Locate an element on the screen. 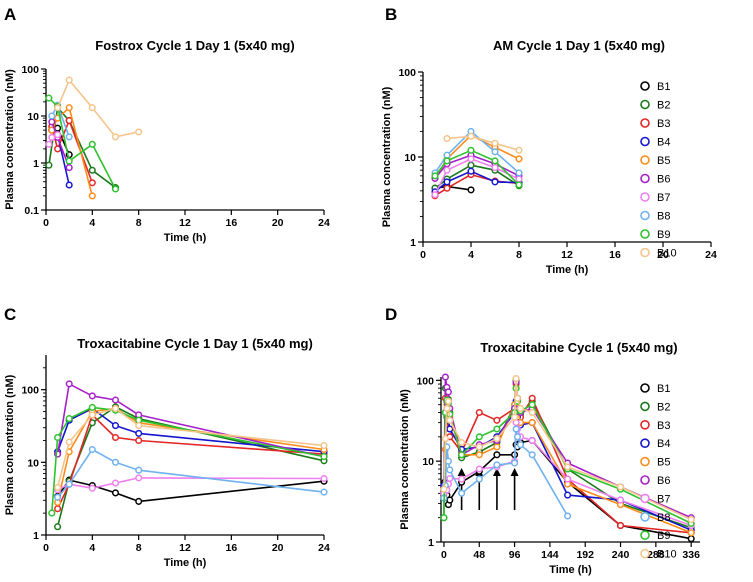  y-tick-label: 0.1 is located at coordinates (31, 211).